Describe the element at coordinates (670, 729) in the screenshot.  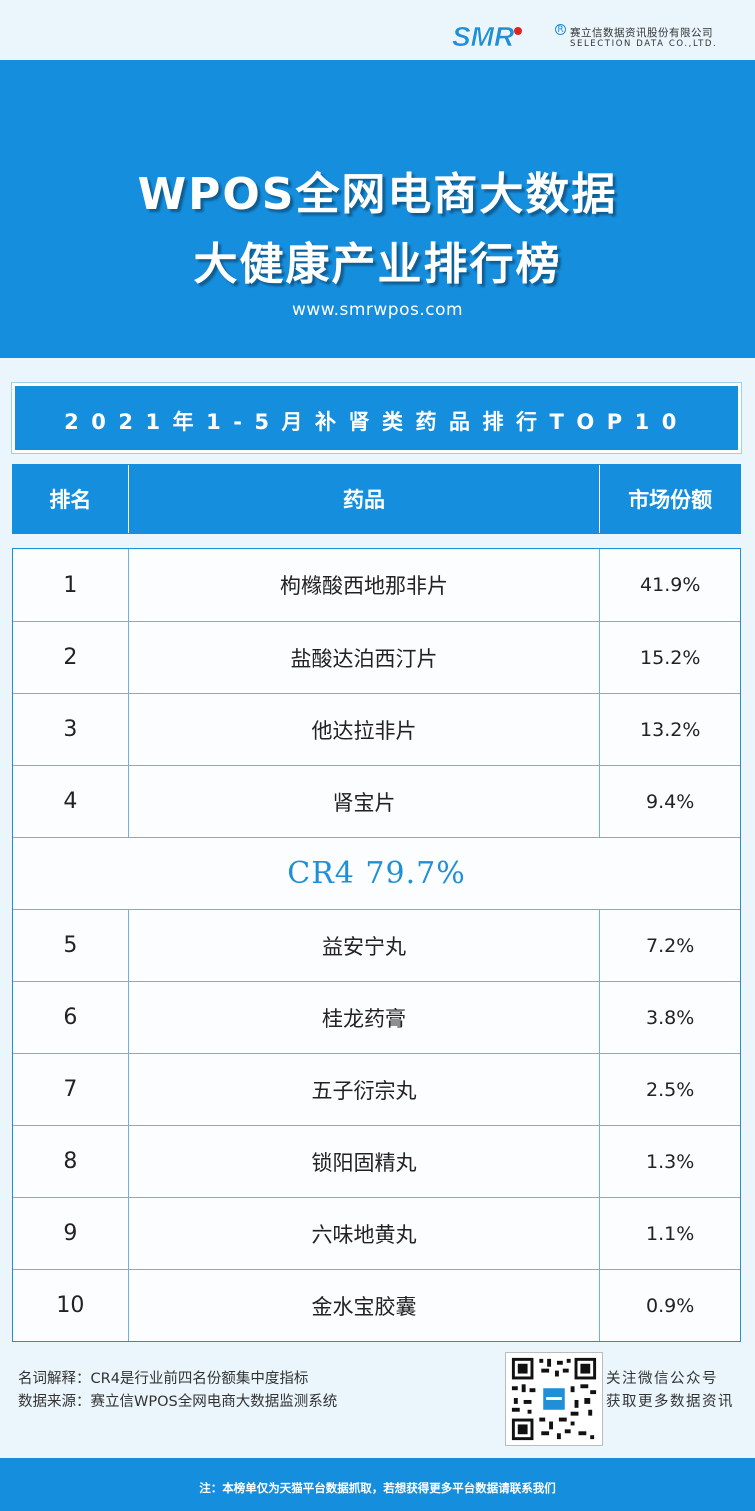
I see `share-cell: 13.2%` at that location.